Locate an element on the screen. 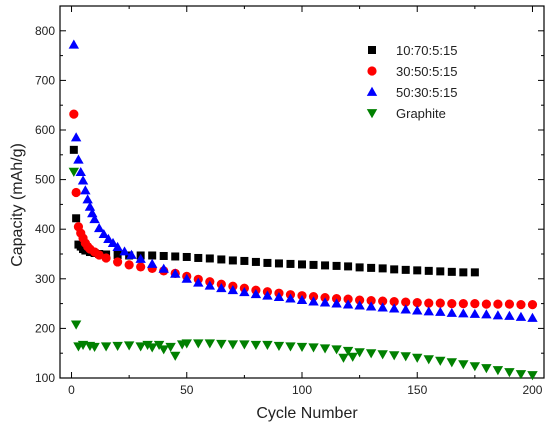  legend-label: Graphite is located at coordinates (421, 113).